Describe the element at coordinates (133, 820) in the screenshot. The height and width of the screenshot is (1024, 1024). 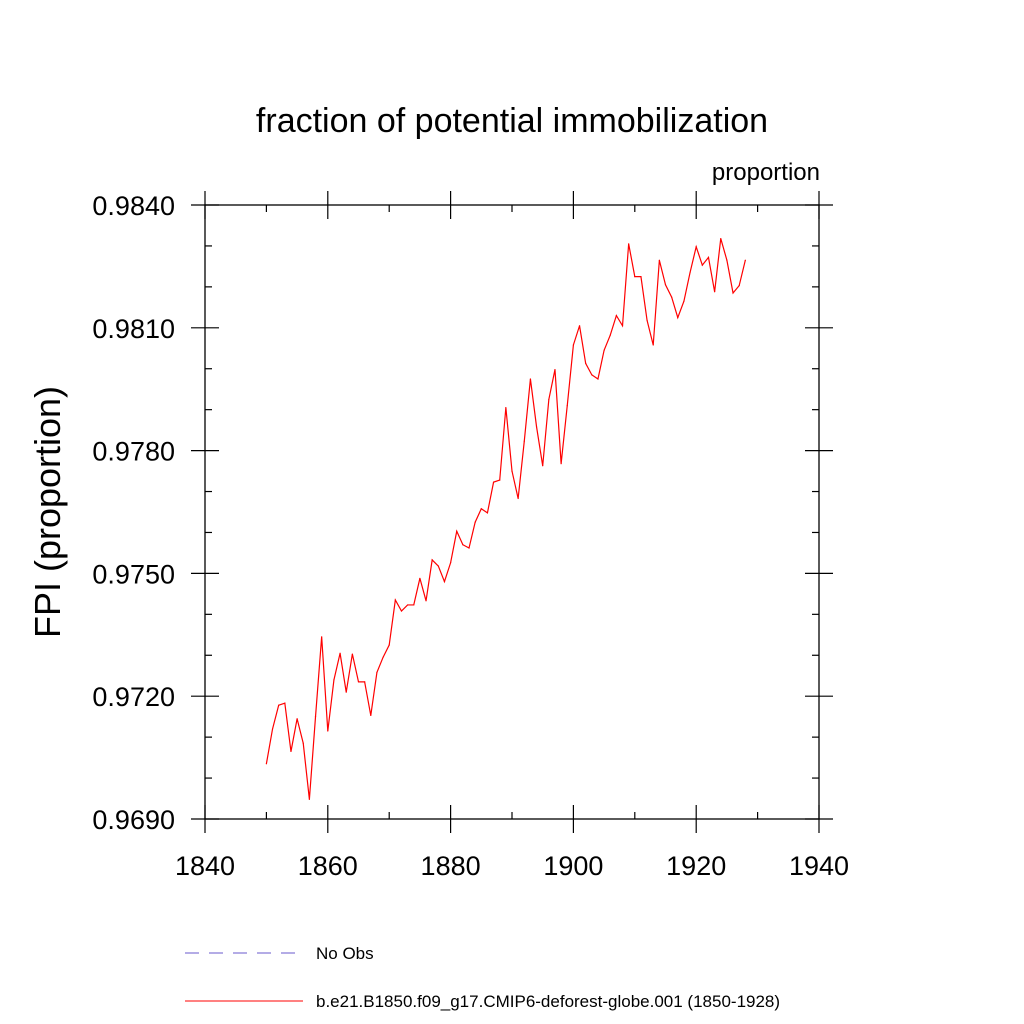
I see `y-tick-label: 0.9690` at that location.